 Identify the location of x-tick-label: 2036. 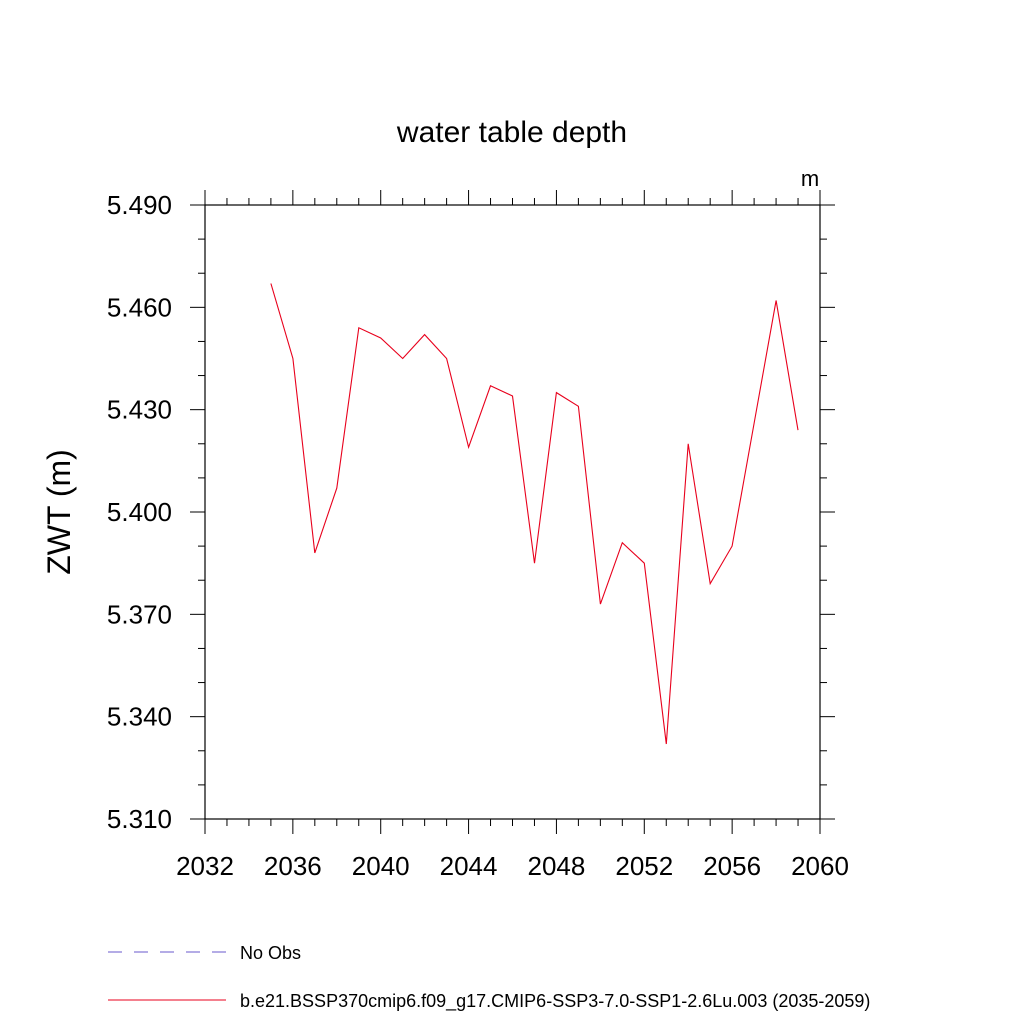
(293, 866).